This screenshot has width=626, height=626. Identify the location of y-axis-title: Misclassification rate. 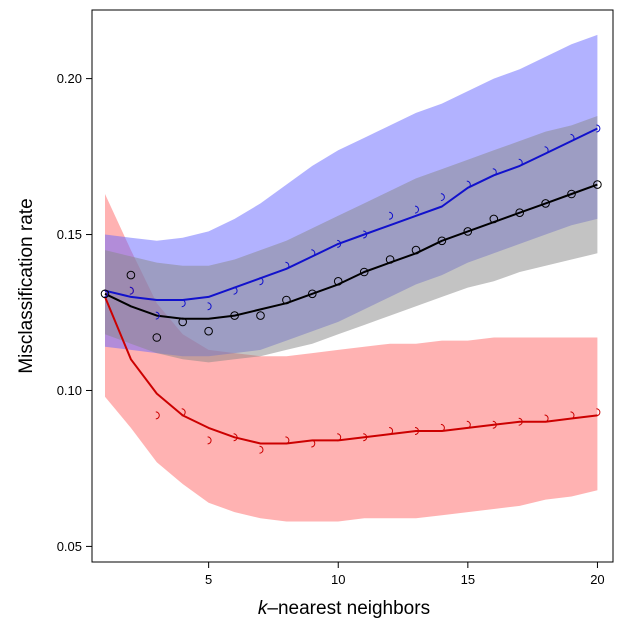
(26, 285).